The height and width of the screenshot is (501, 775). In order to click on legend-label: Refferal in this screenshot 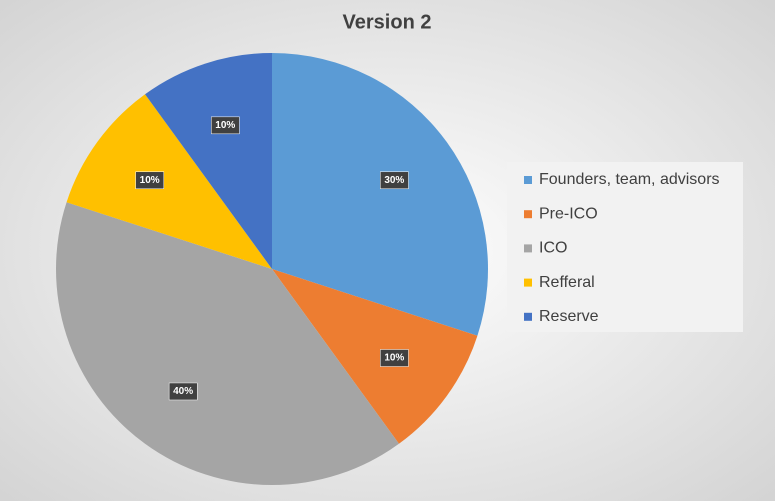, I will do `click(567, 282)`.